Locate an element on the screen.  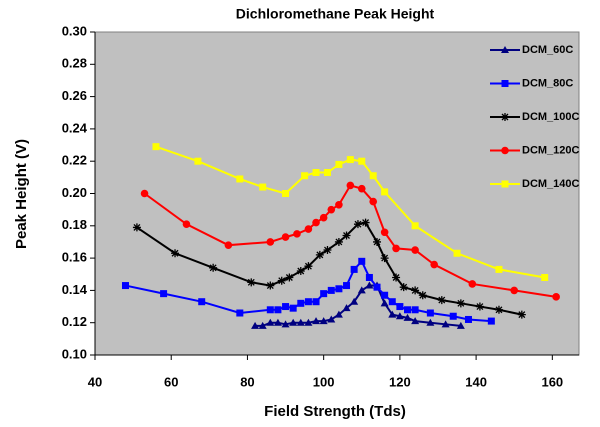
x-tick-label: 40 is located at coordinates (95, 381).